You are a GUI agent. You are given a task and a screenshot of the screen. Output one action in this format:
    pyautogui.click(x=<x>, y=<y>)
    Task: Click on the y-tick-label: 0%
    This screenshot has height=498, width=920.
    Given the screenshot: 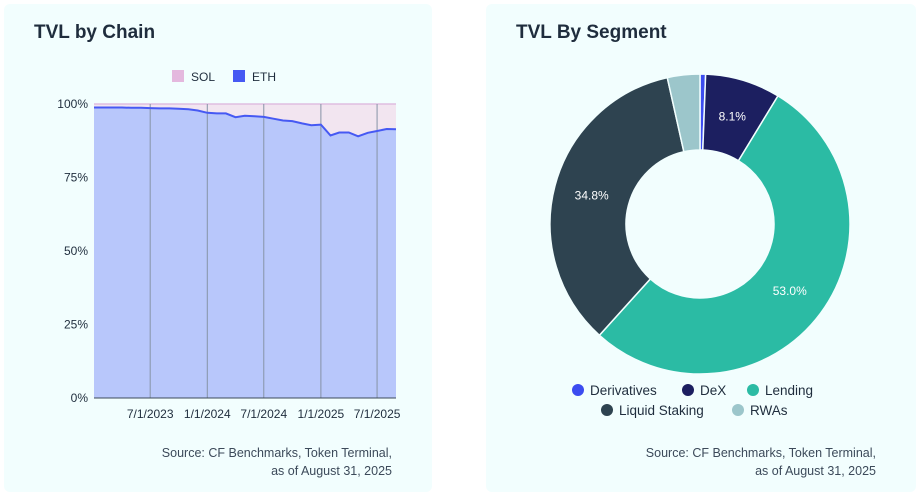 What is the action you would take?
    pyautogui.click(x=80, y=398)
    